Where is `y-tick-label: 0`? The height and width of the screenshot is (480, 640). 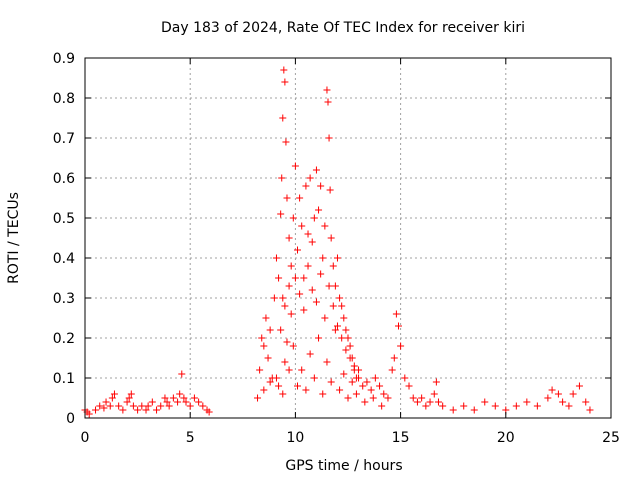
y-tick-label: 0 is located at coordinates (70, 419).